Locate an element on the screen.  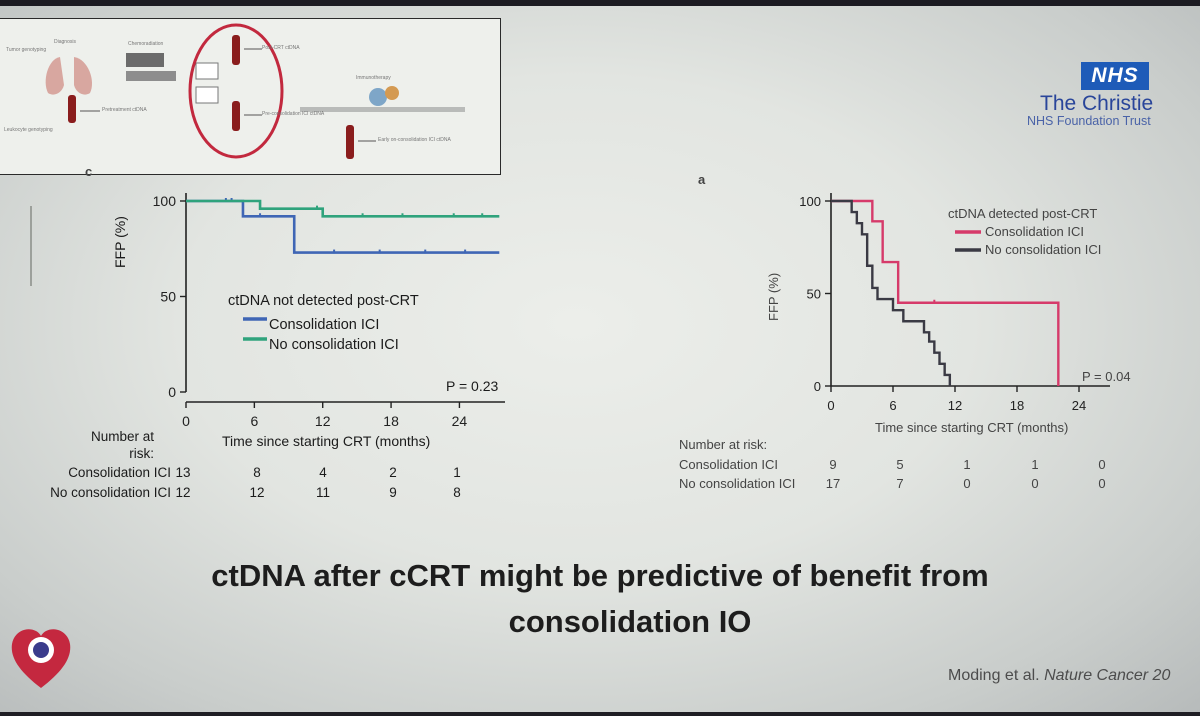
left-x-tick-label: 18 is located at coordinates (391, 421).